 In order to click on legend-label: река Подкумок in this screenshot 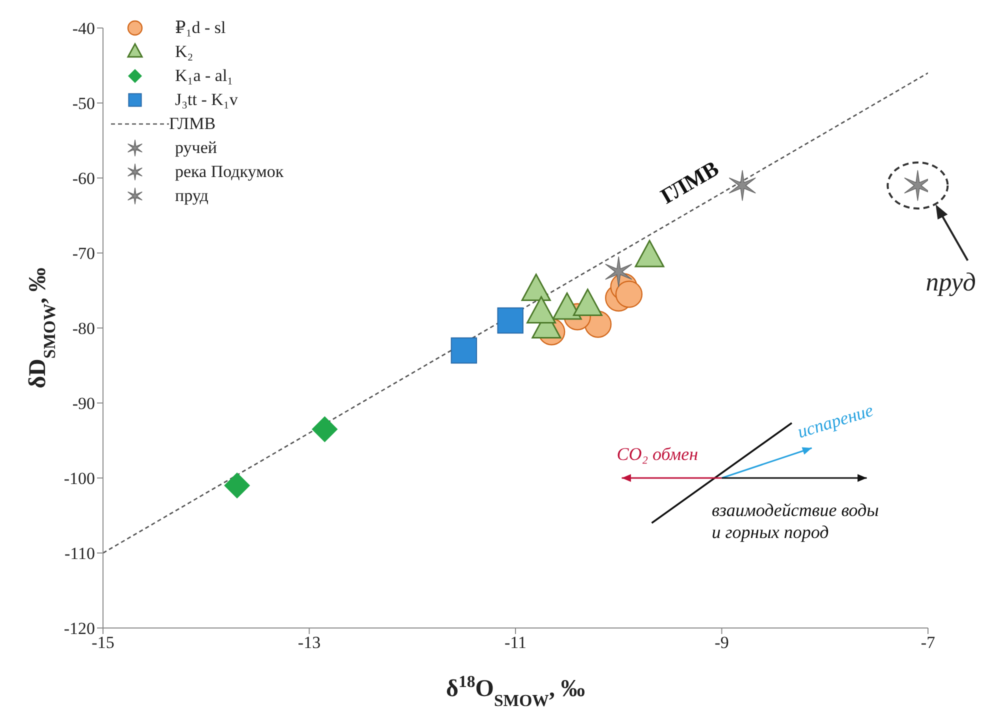, I will do `click(229, 172)`.